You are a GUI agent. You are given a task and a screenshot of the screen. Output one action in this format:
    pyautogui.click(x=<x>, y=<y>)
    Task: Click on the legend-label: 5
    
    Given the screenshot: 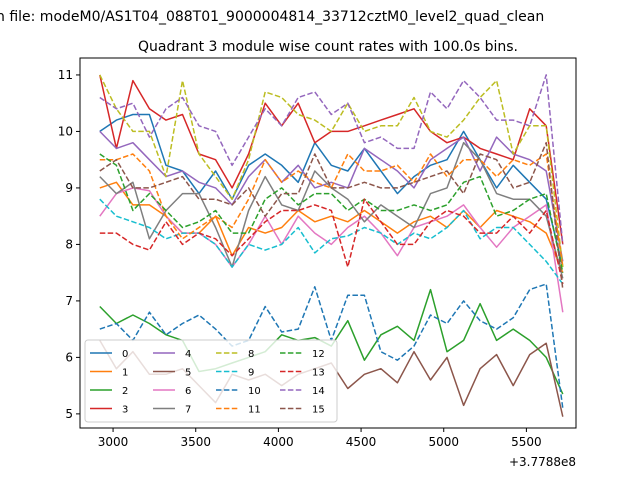 What is the action you would take?
    pyautogui.click(x=188, y=373)
    